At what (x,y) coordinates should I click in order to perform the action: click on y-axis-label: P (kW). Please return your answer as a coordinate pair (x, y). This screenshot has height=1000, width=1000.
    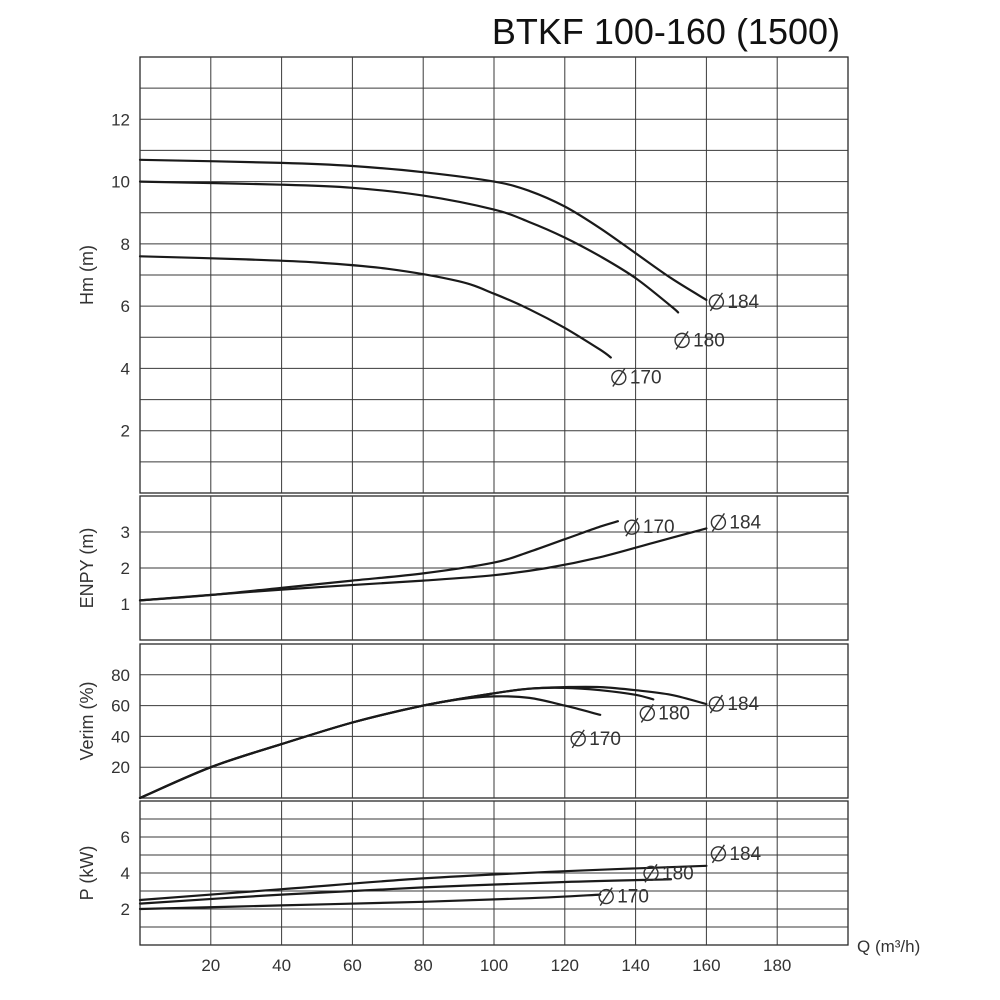
    Looking at the image, I should click on (87, 873).